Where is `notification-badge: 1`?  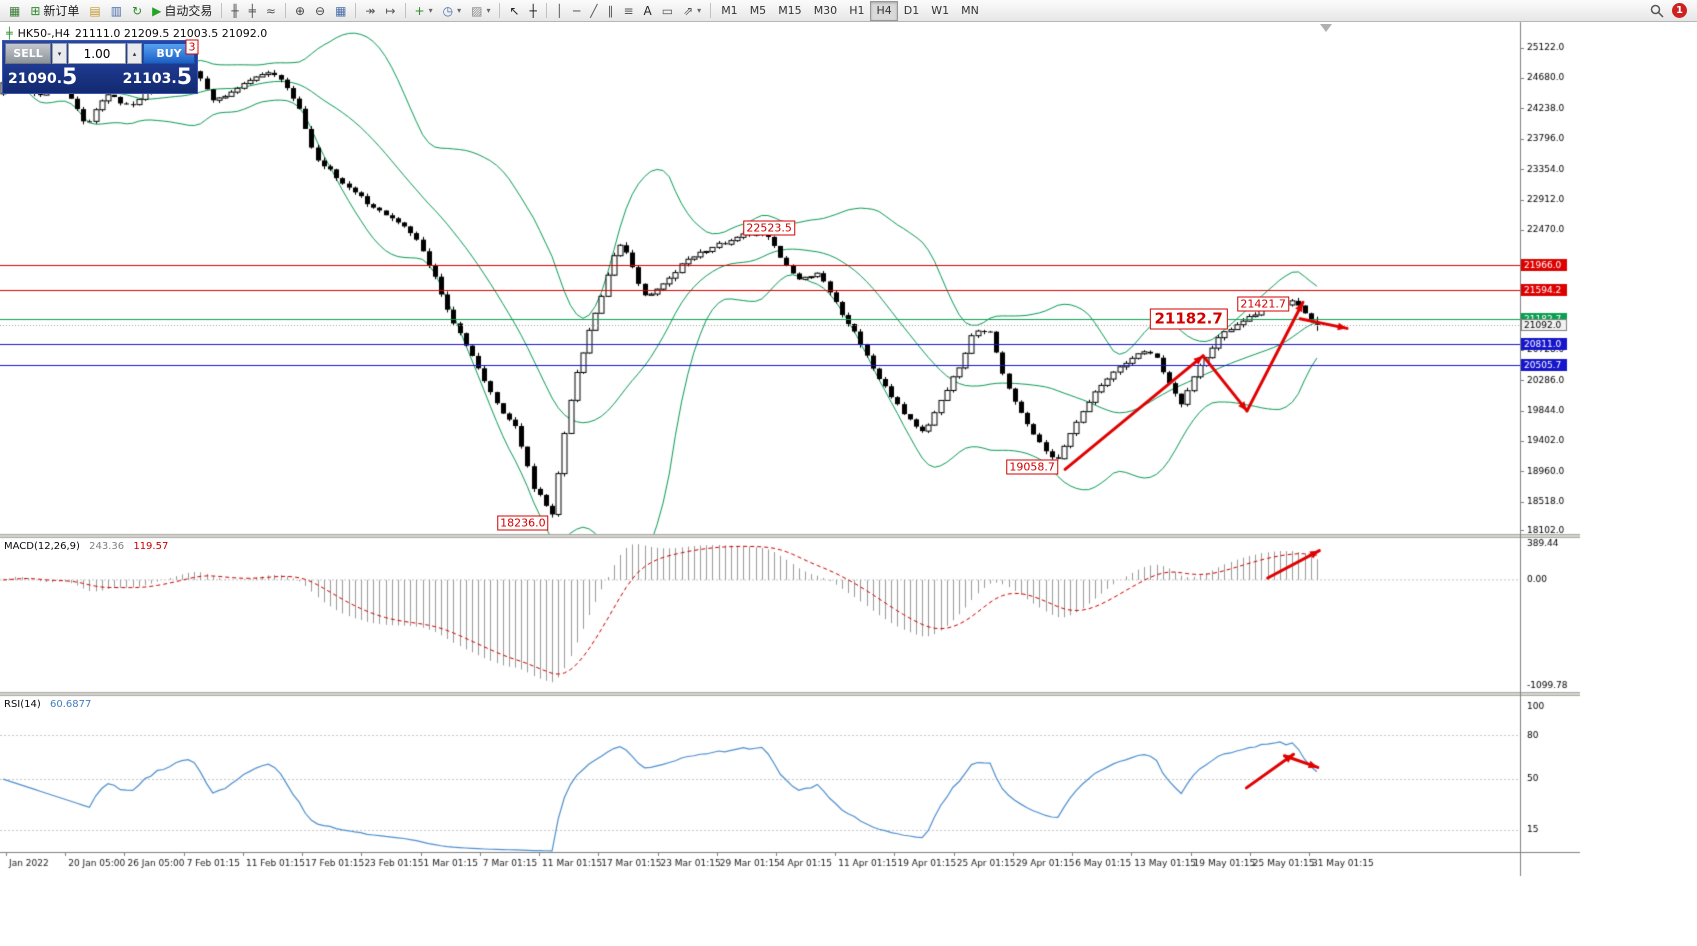
notification-badge: 1 is located at coordinates (1679, 10).